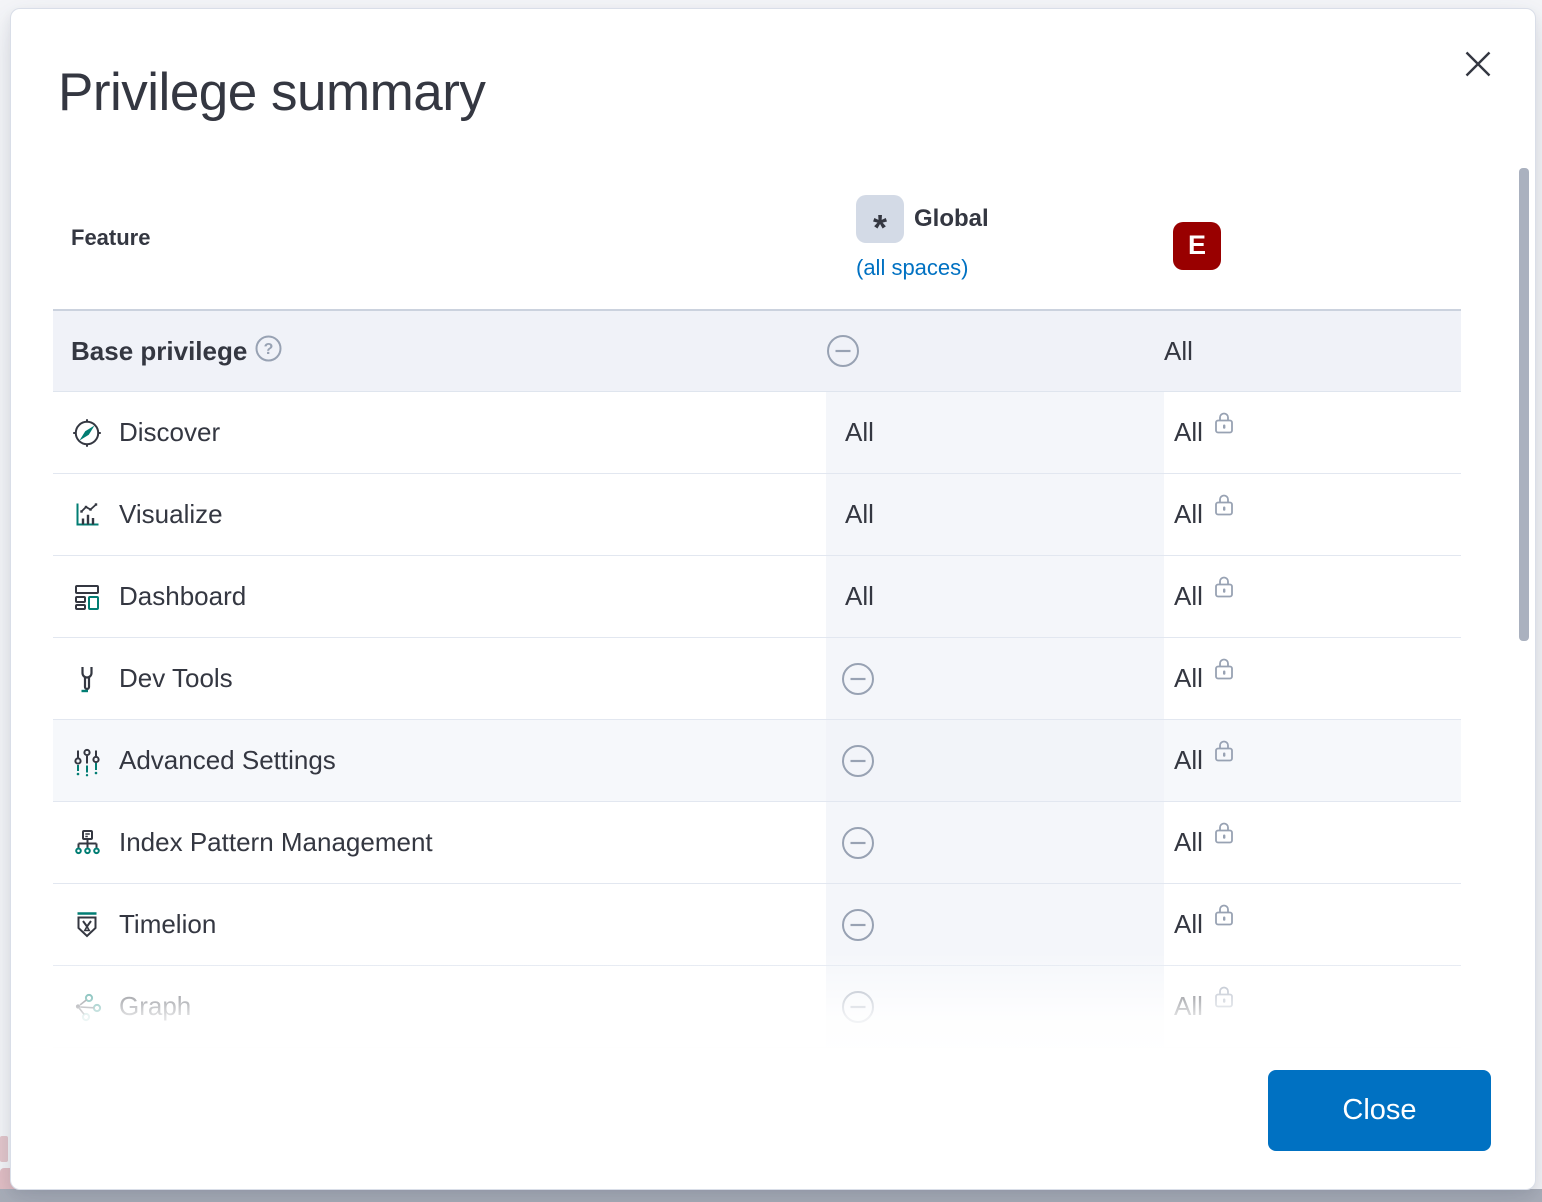 The image size is (1542, 1202). What do you see at coordinates (439, 678) in the screenshot?
I see `feature-cell: Dev Tools` at bounding box center [439, 678].